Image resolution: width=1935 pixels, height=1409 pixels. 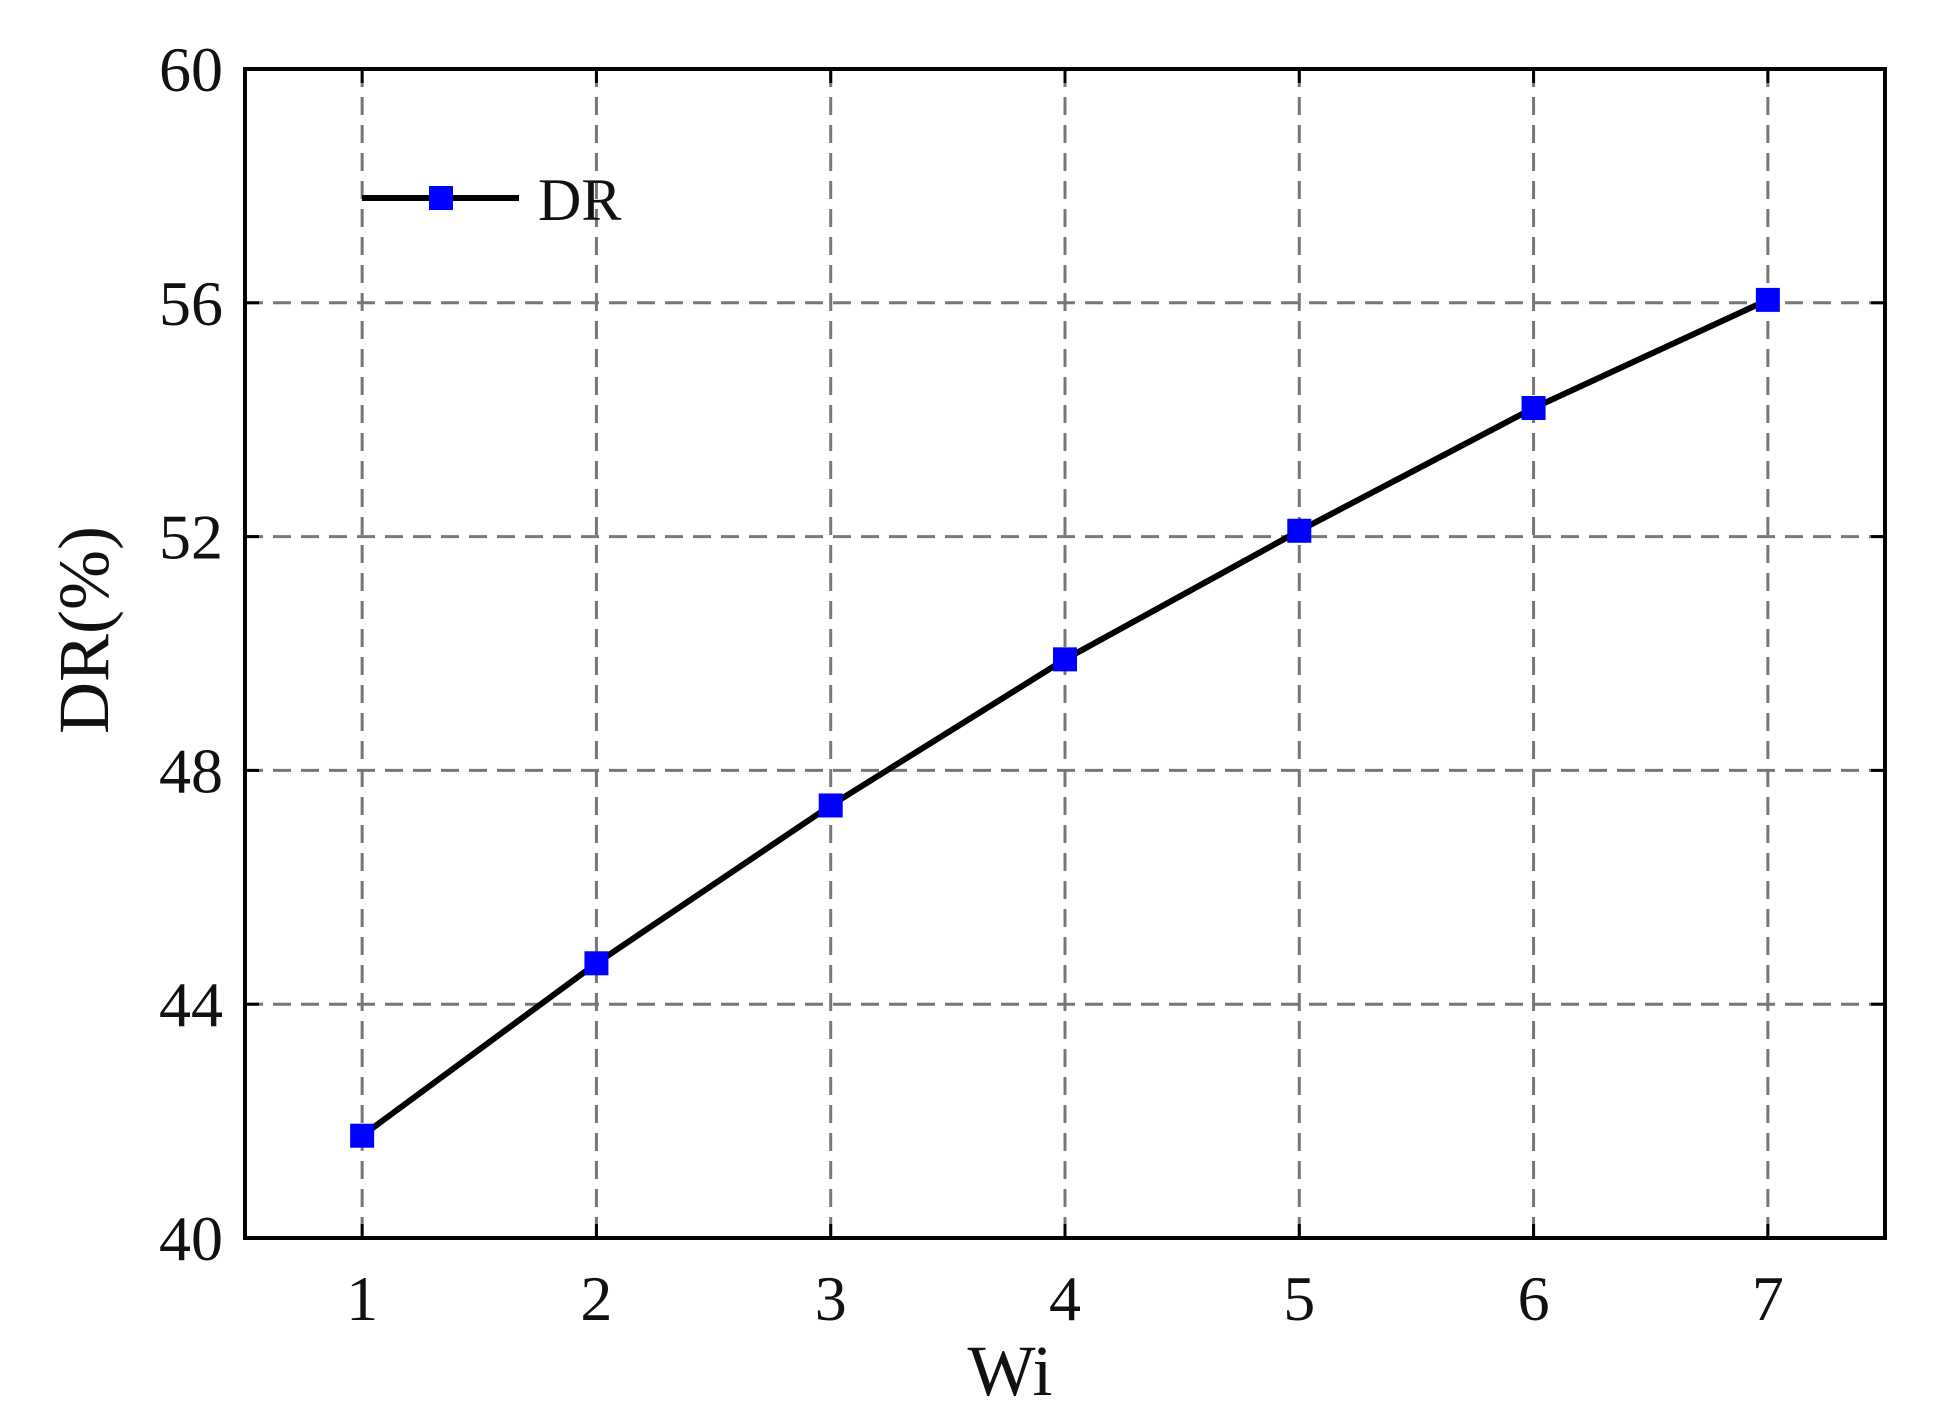 I want to click on x-tick-label: 3, so click(x=831, y=1298).